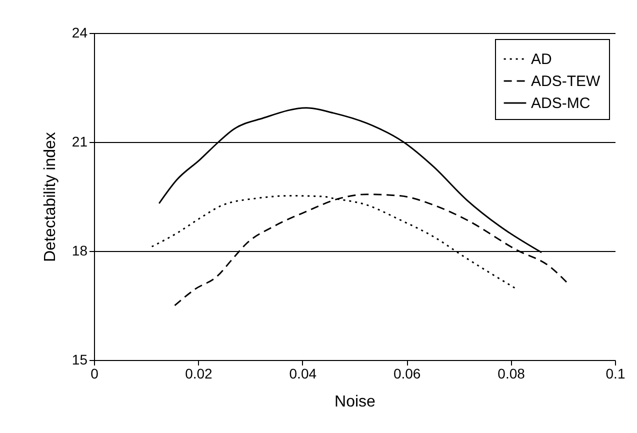 Image resolution: width=637 pixels, height=433 pixels. Describe the element at coordinates (355, 402) in the screenshot. I see `x-axis-title: Noise` at that location.